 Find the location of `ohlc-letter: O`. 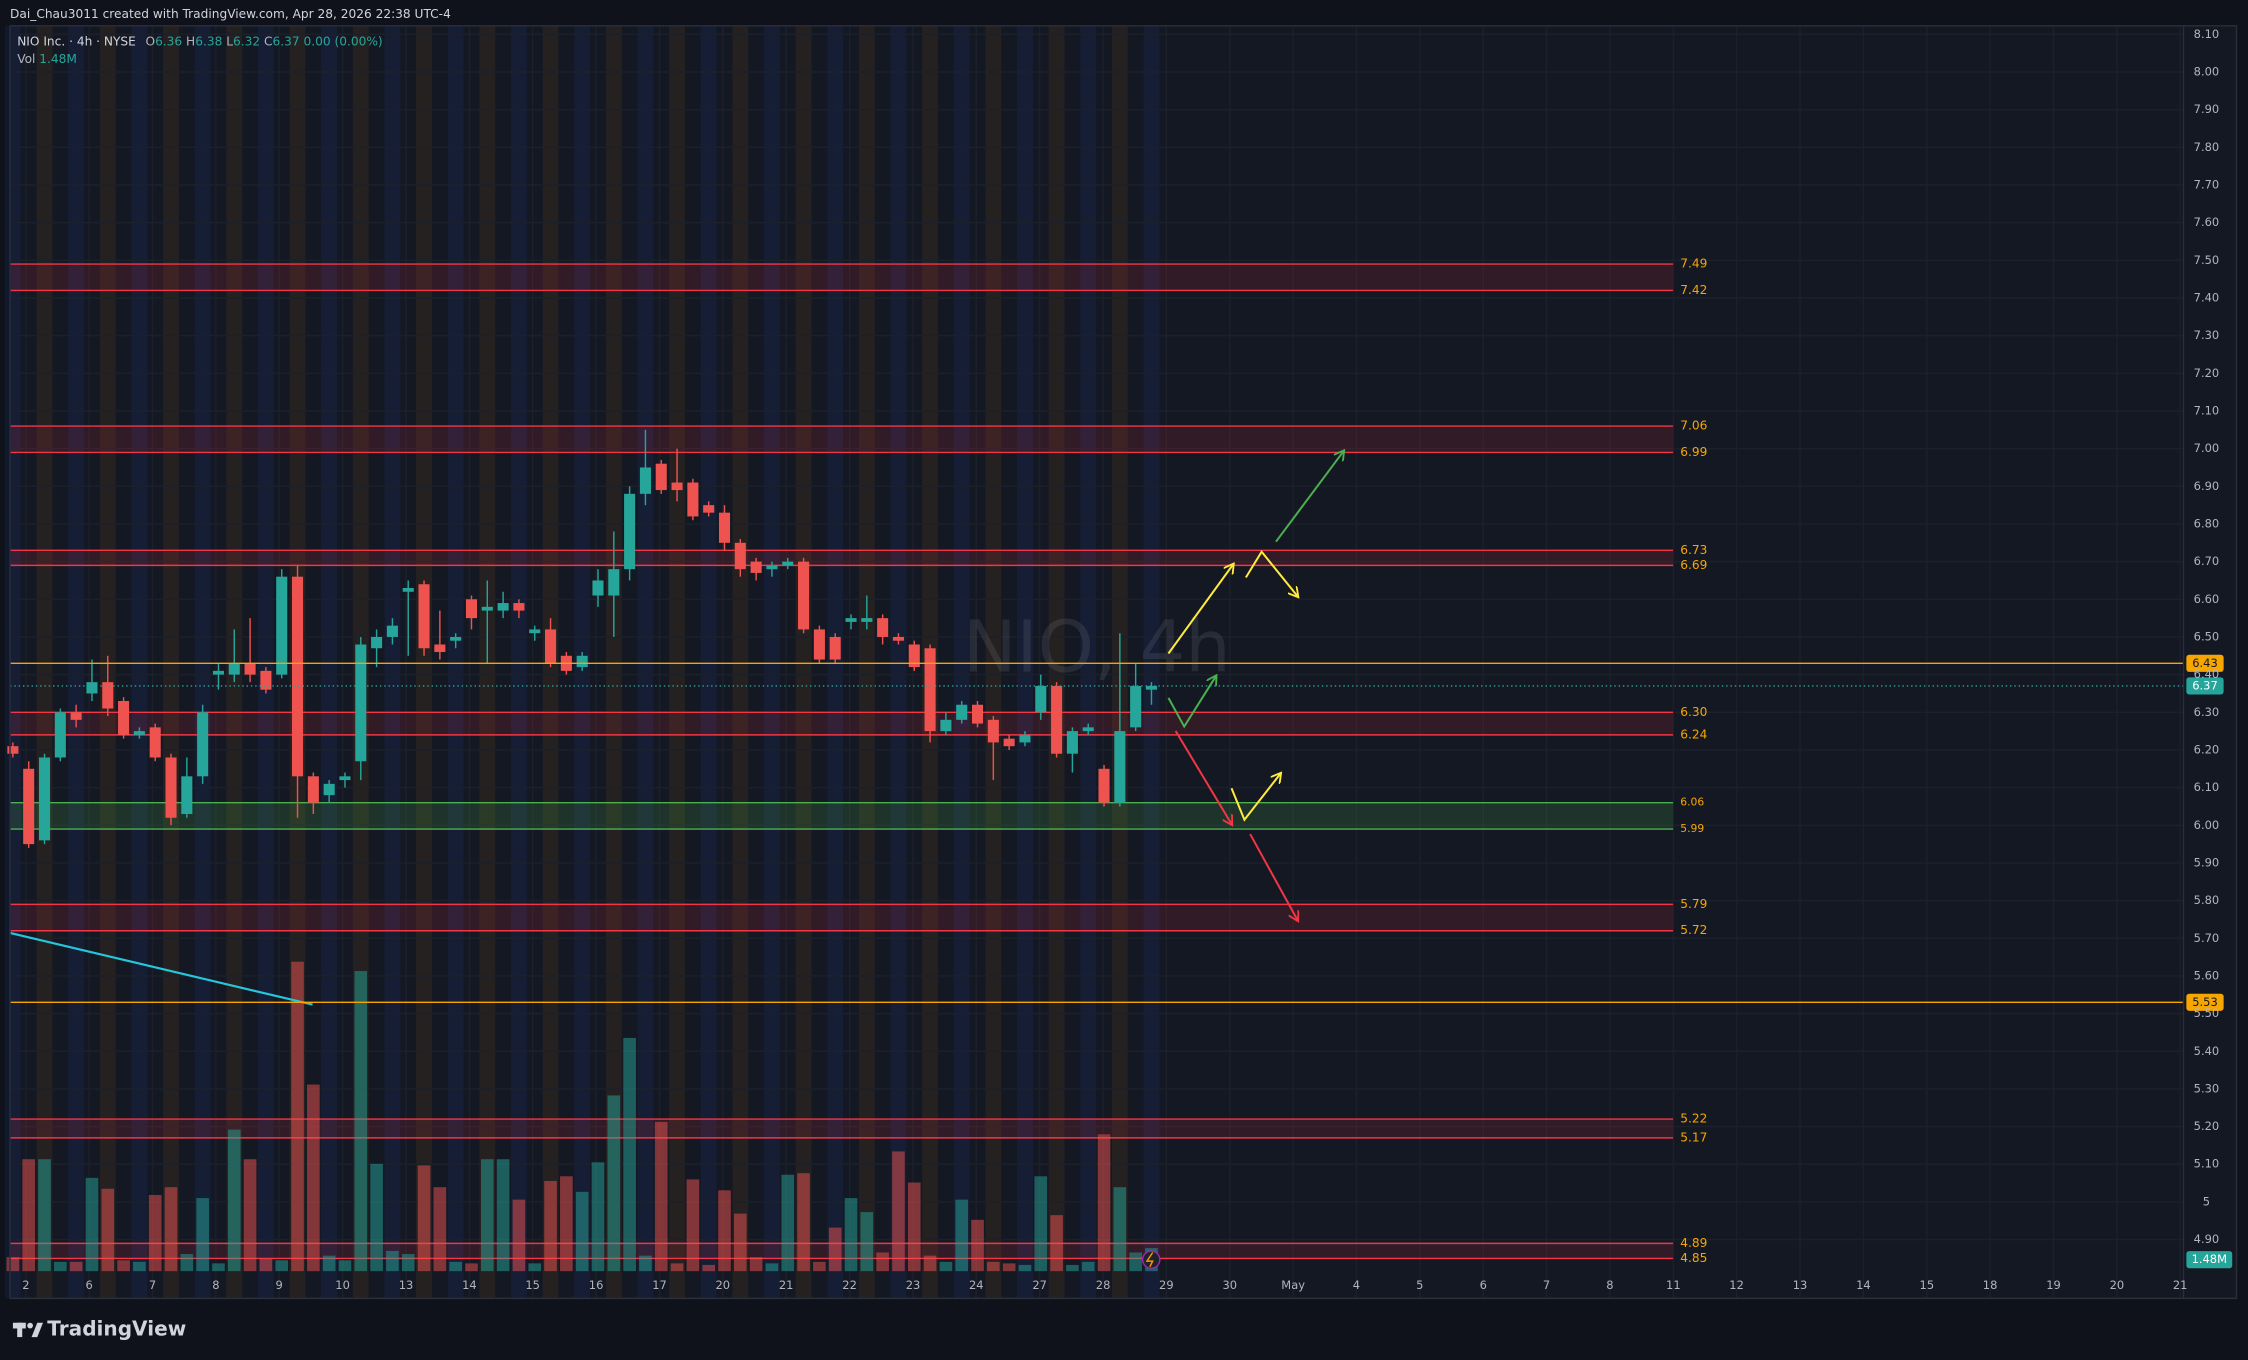

ohlc-letter: O is located at coordinates (150, 41).